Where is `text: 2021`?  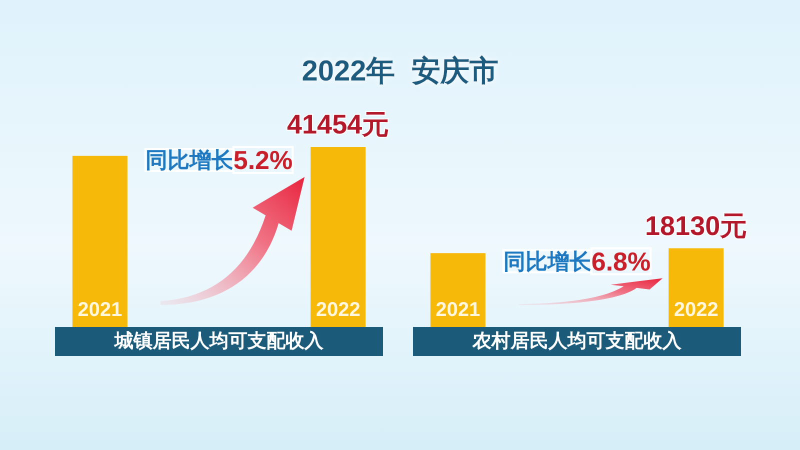
text: 2021 is located at coordinates (458, 310).